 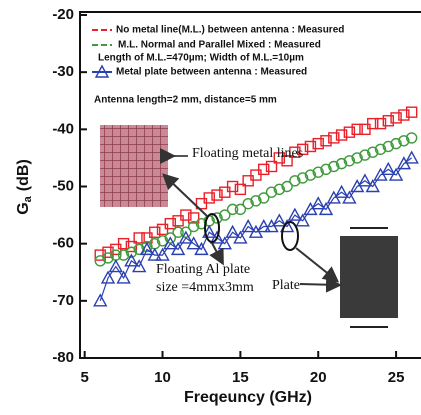 What do you see at coordinates (134, 166) in the screenshot?
I see `metal-lines-inset` at bounding box center [134, 166].